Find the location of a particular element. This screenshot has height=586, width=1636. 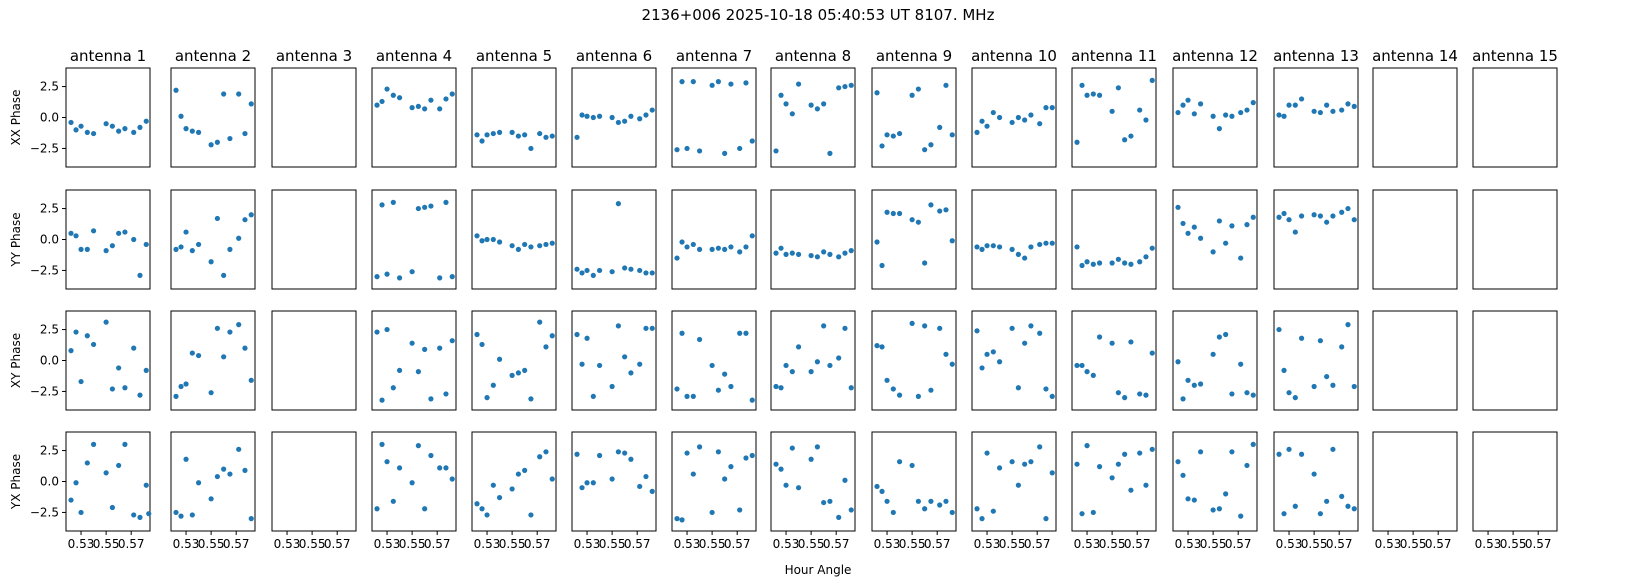

antenna-title-12: antenna 12 is located at coordinates (1215, 56).